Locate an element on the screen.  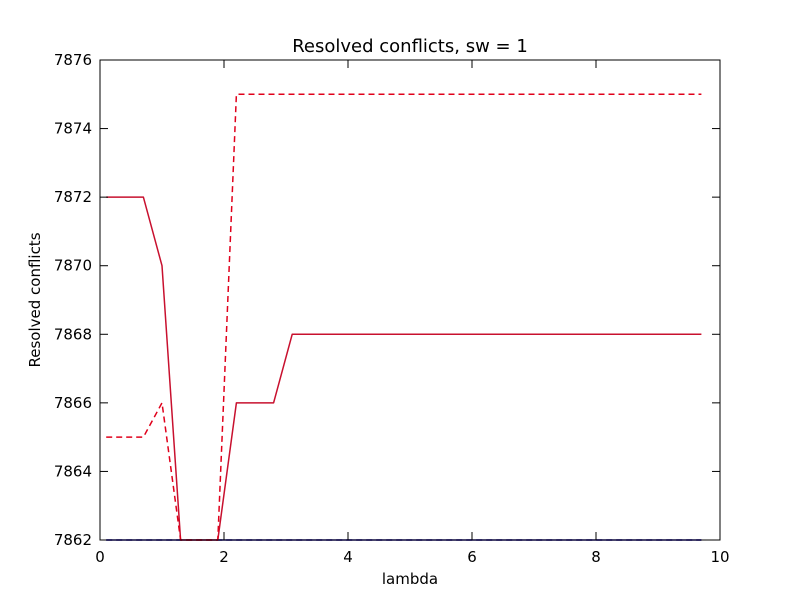
x-tick-label: 0 is located at coordinates (100, 557).